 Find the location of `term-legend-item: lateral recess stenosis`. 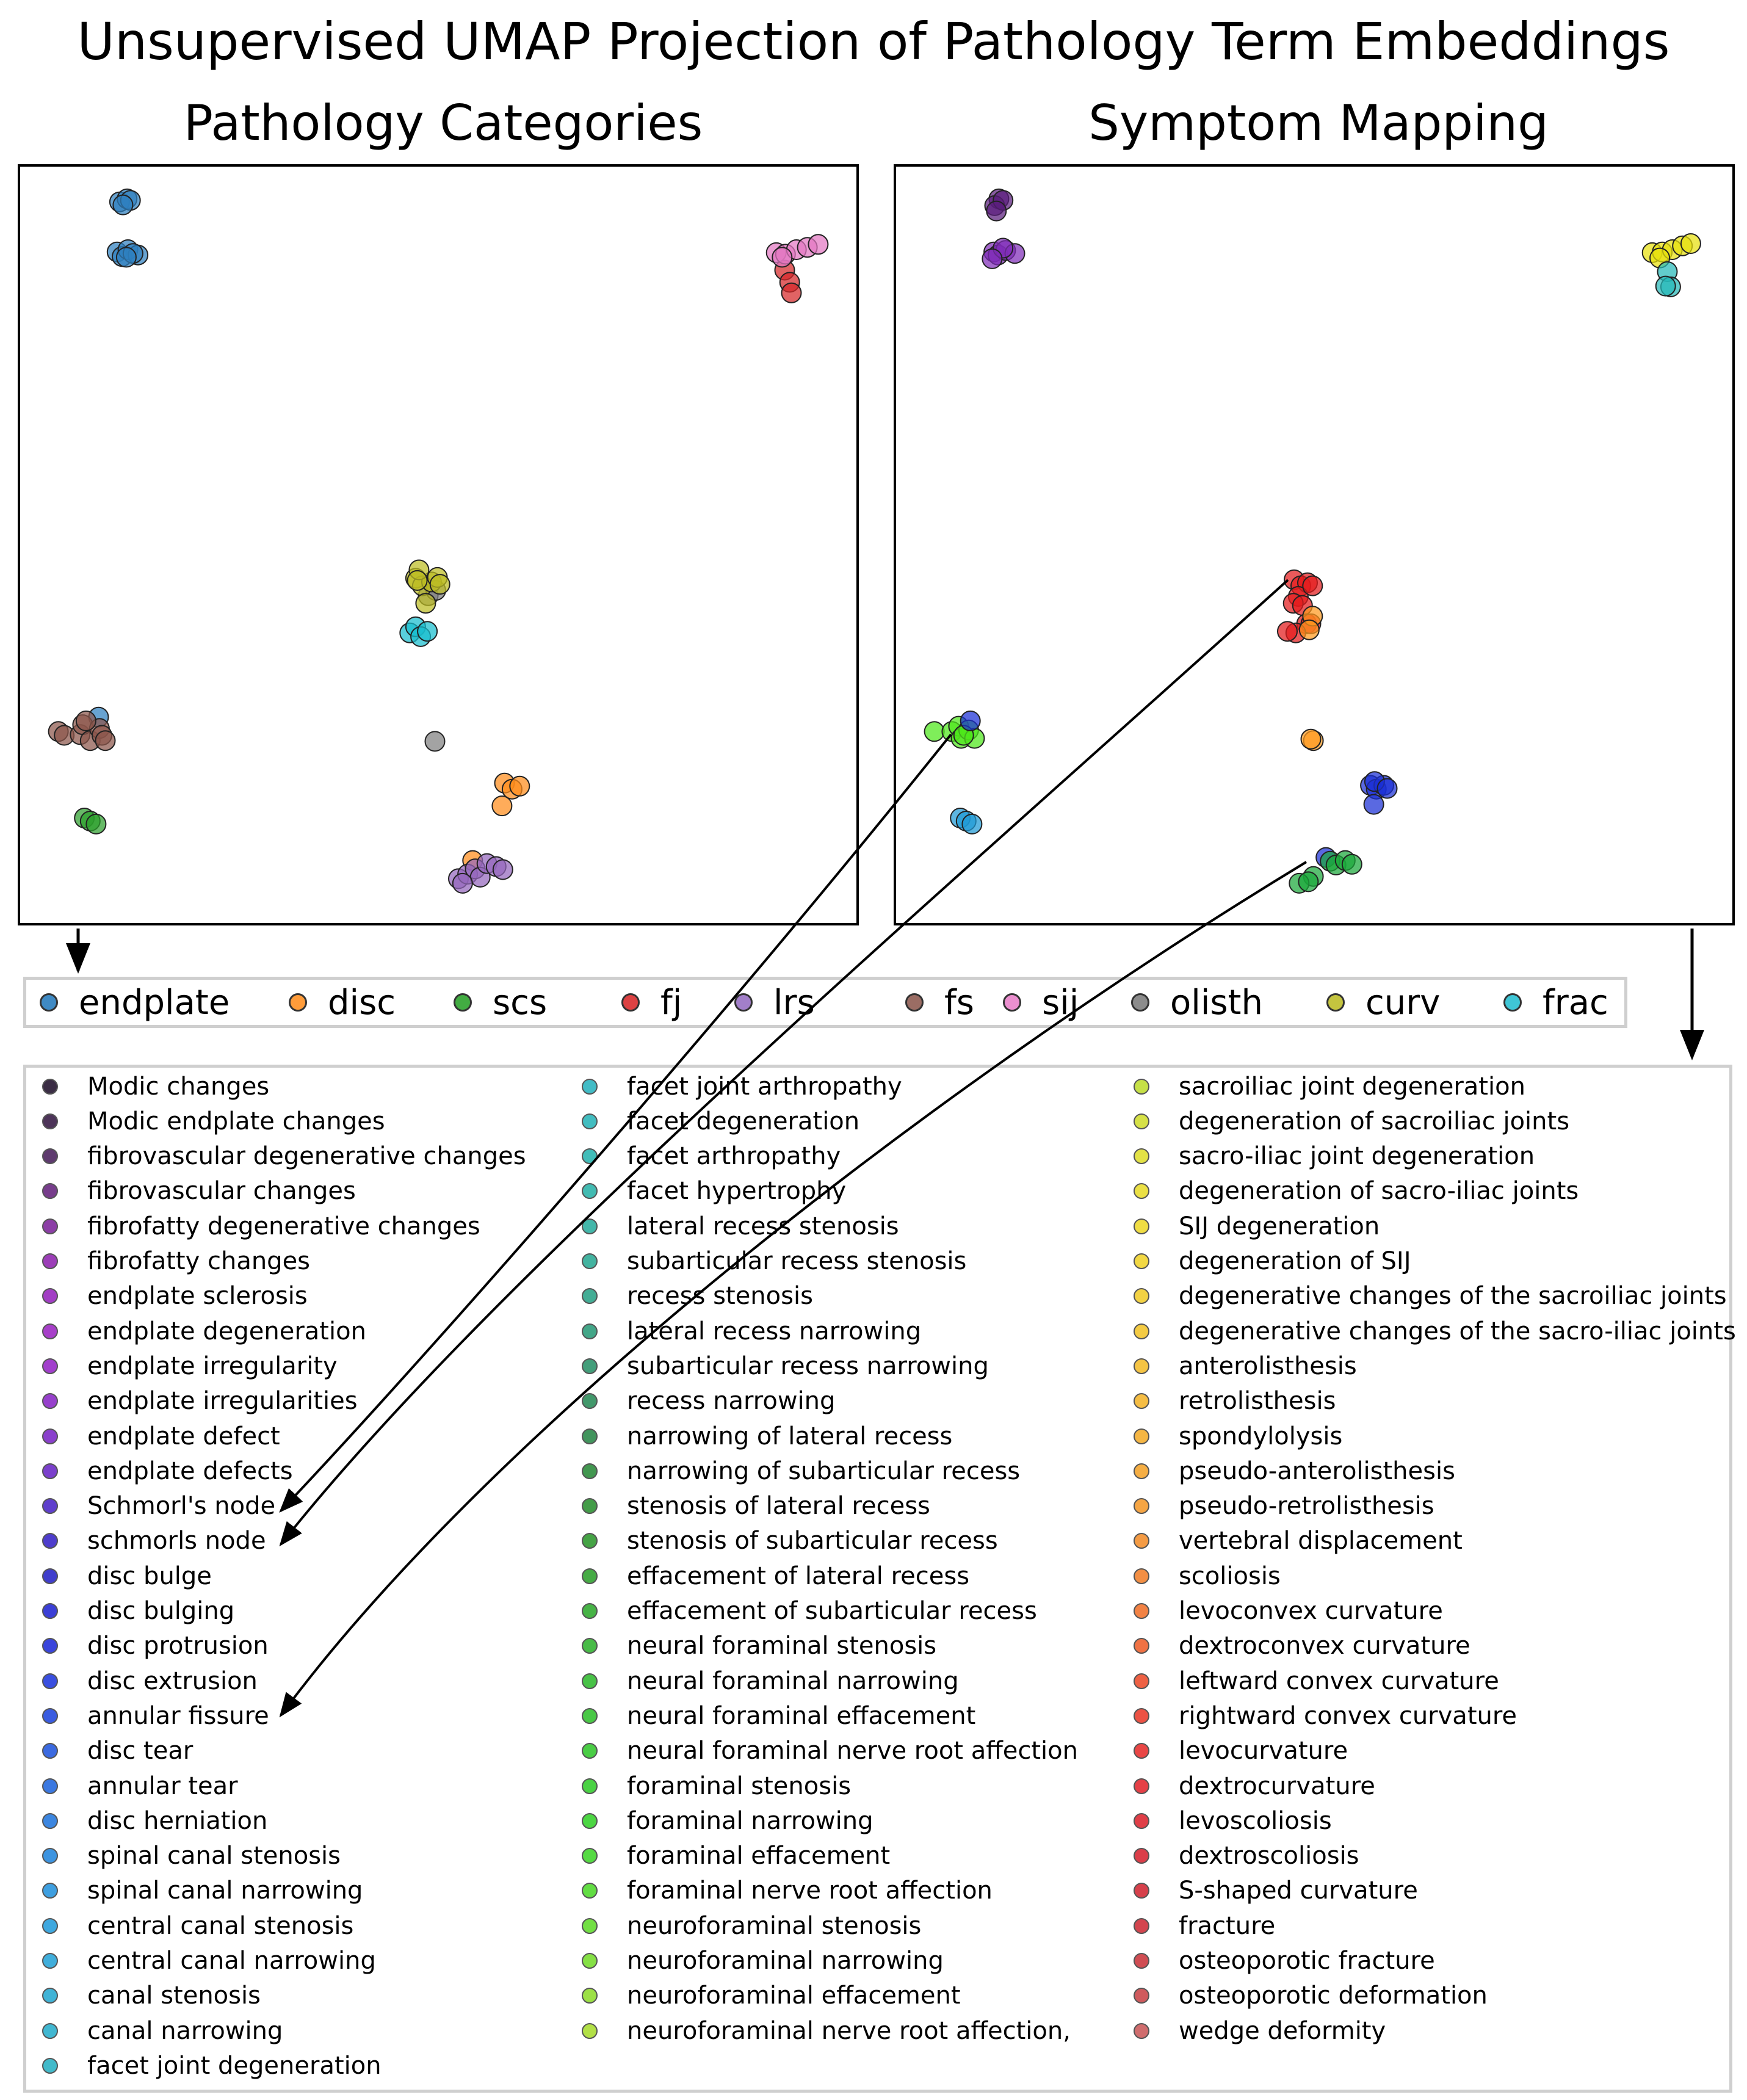

term-legend-item: lateral recess stenosis is located at coordinates (740, 1226).